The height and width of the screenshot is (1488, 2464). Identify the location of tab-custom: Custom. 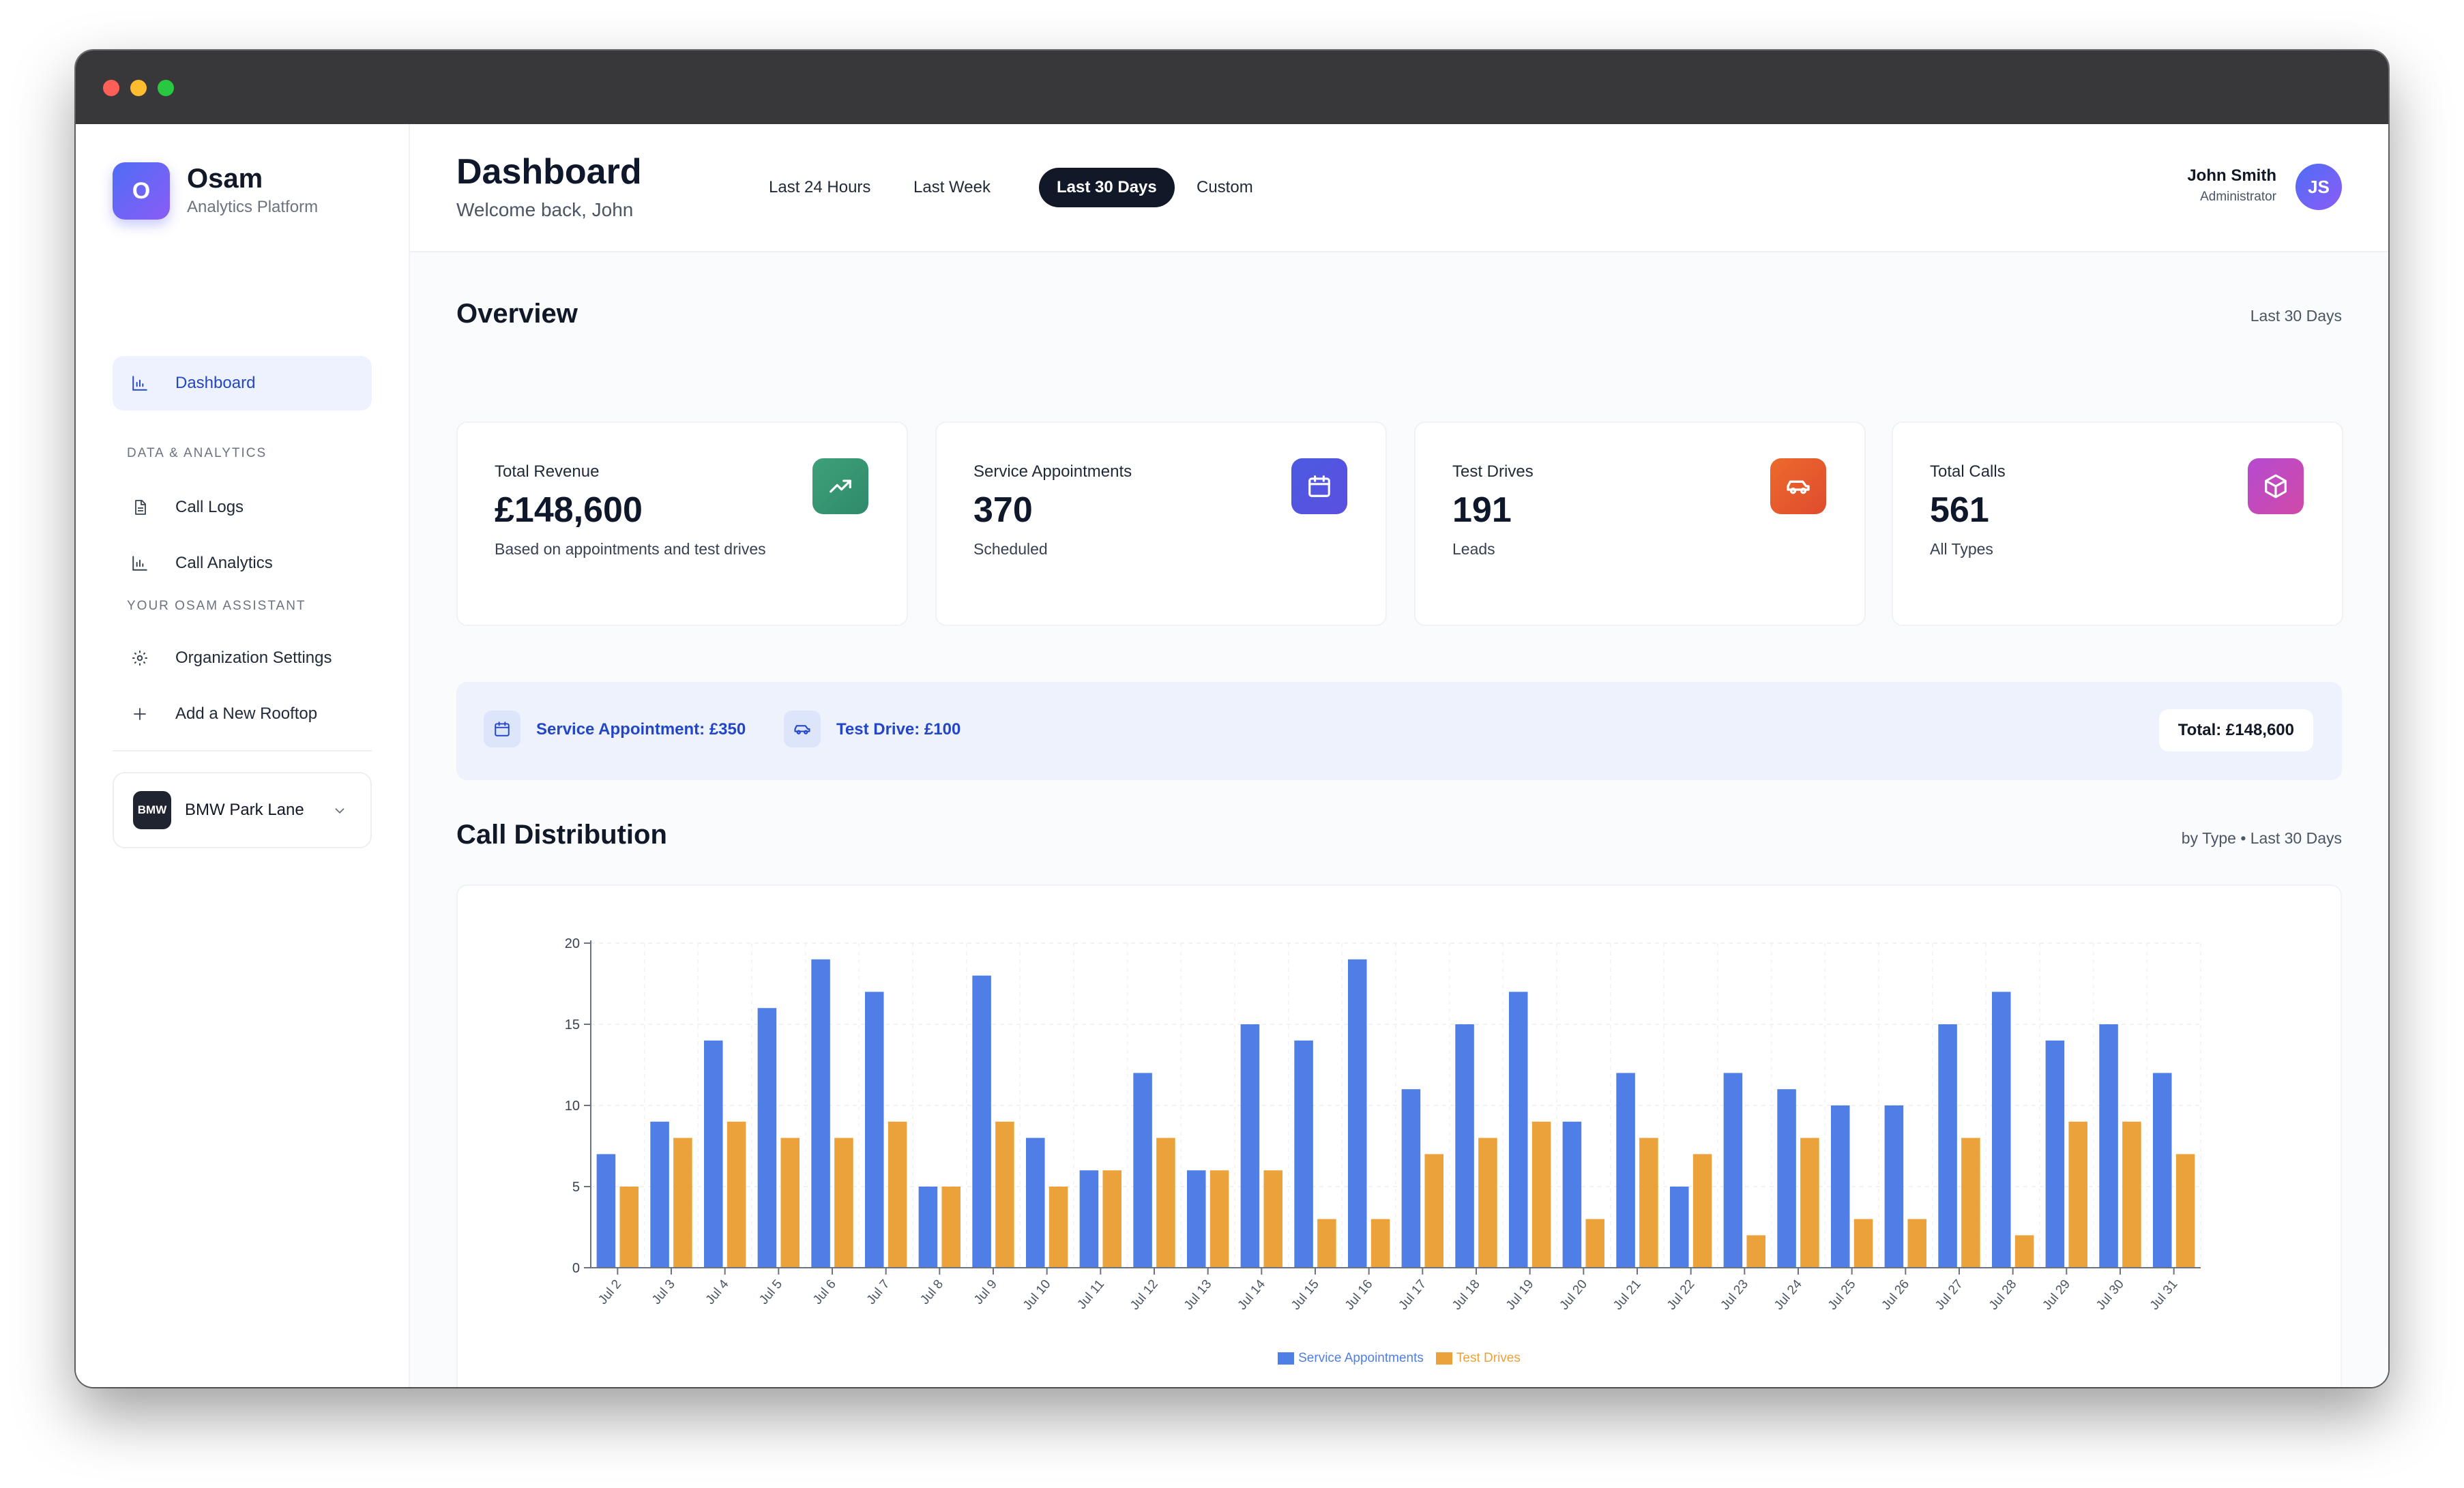
(1225, 187).